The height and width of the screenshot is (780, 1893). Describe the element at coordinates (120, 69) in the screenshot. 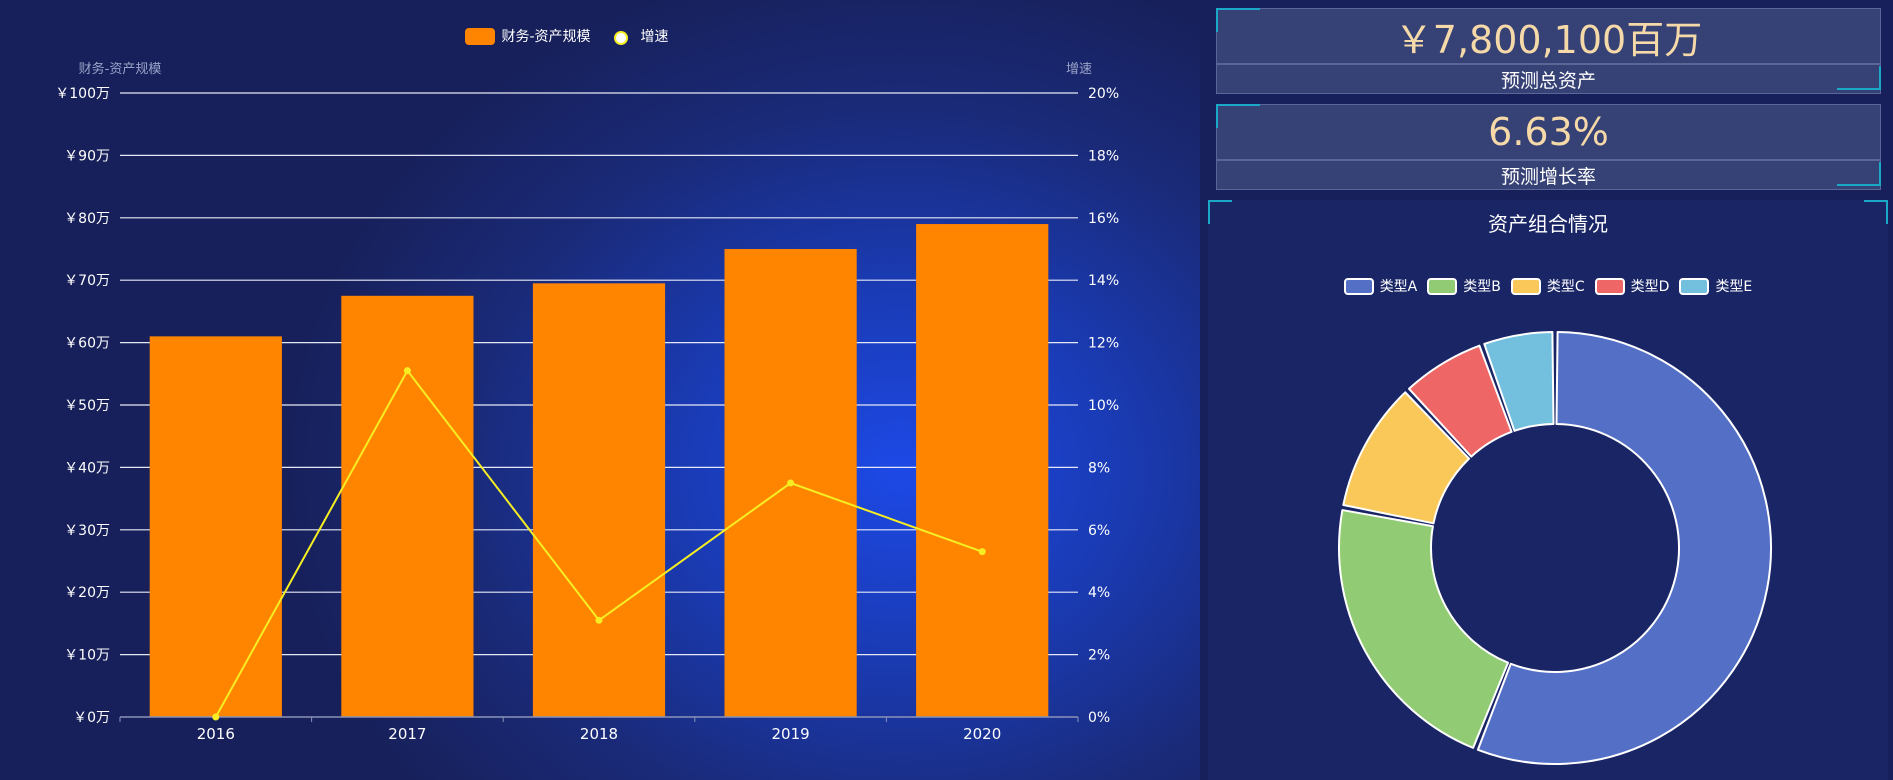

I see `y-axis-title-left: 财务-资产规模` at that location.